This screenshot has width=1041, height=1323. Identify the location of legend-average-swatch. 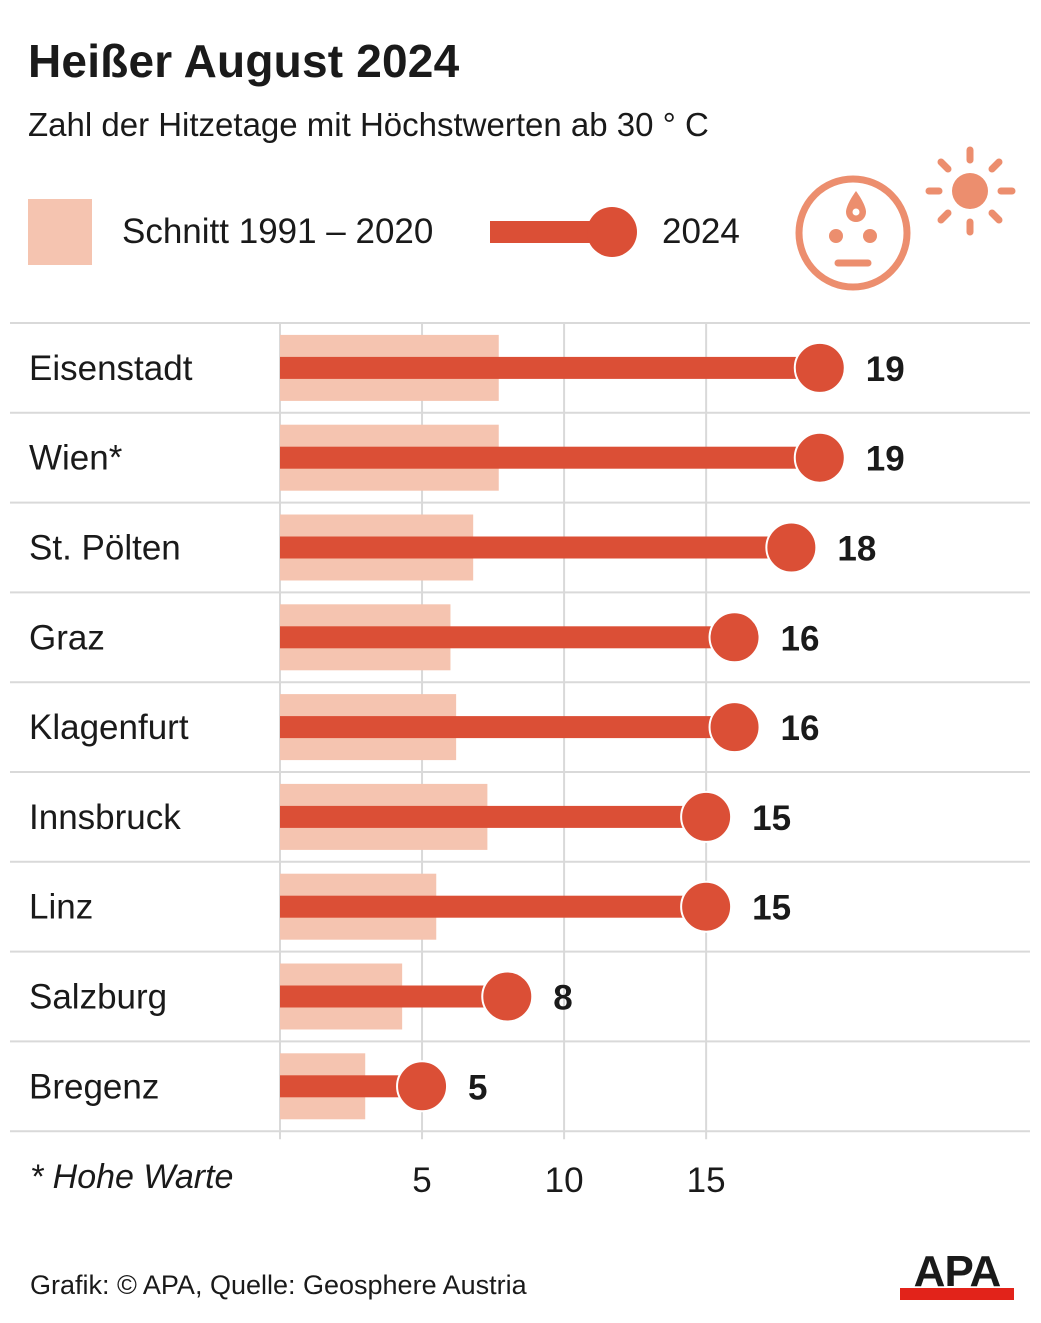
(60, 232).